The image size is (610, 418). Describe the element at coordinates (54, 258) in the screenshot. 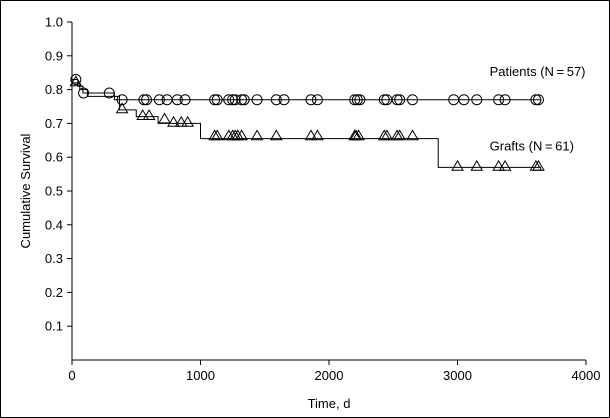

I see `y-tick-label: 0.3` at that location.